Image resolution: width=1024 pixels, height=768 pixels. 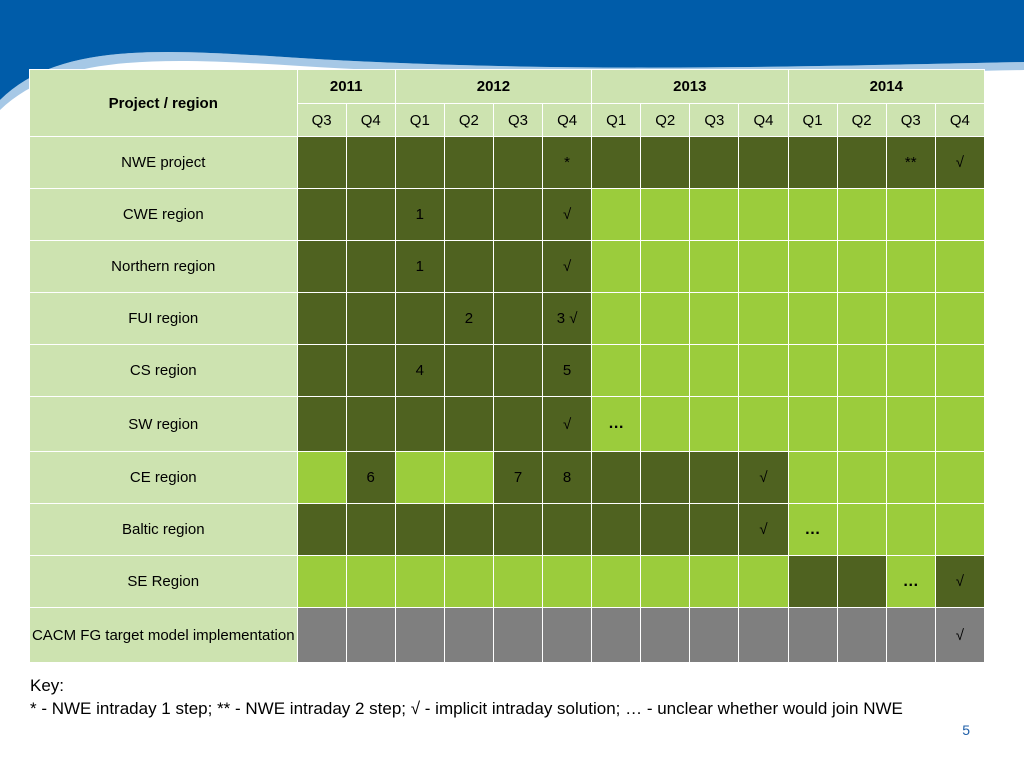 I want to click on table-row: NWE project * ** √, so click(x=507, y=162).